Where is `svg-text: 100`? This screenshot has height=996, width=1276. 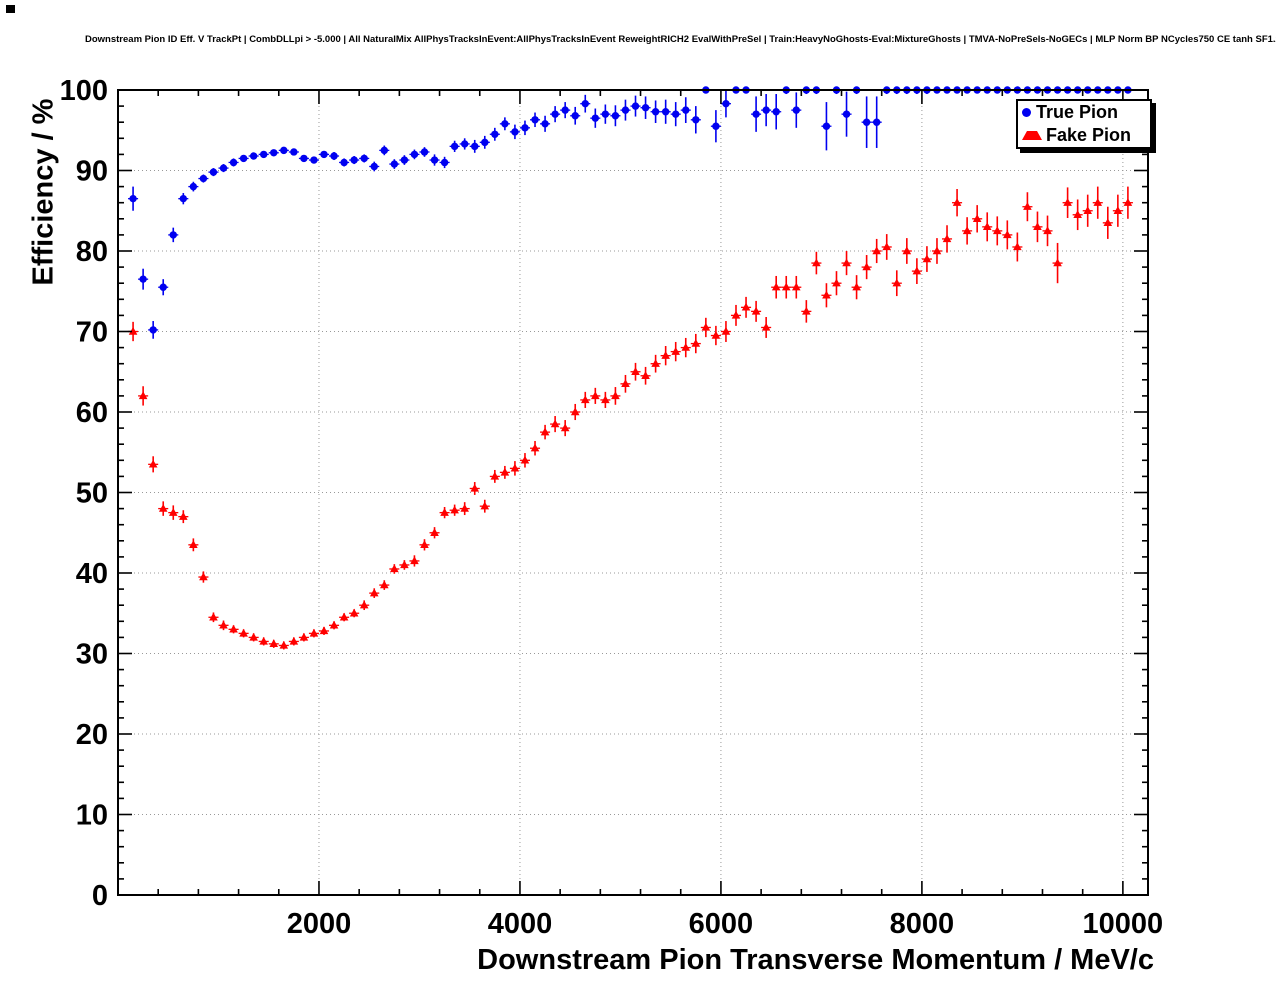 svg-text: 100 is located at coordinates (84, 91).